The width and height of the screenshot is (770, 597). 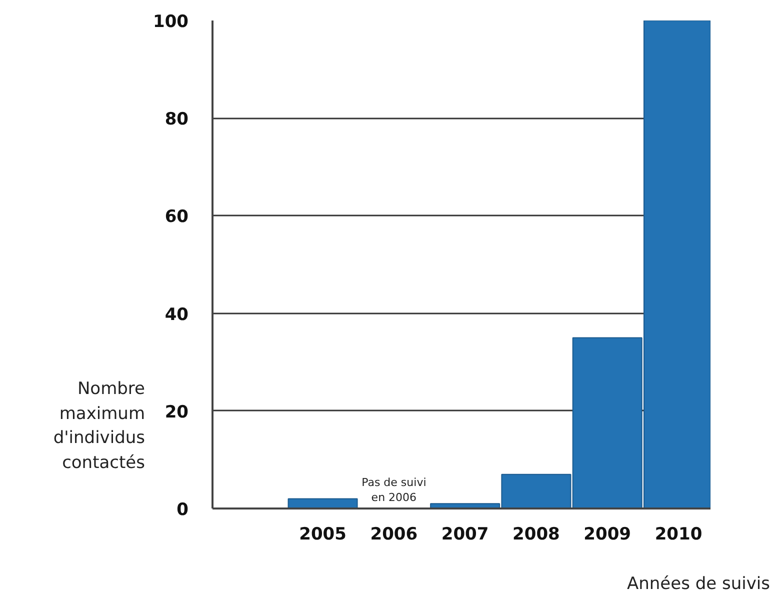 What do you see at coordinates (176, 314) in the screenshot?
I see `y-tick-label: 40` at bounding box center [176, 314].